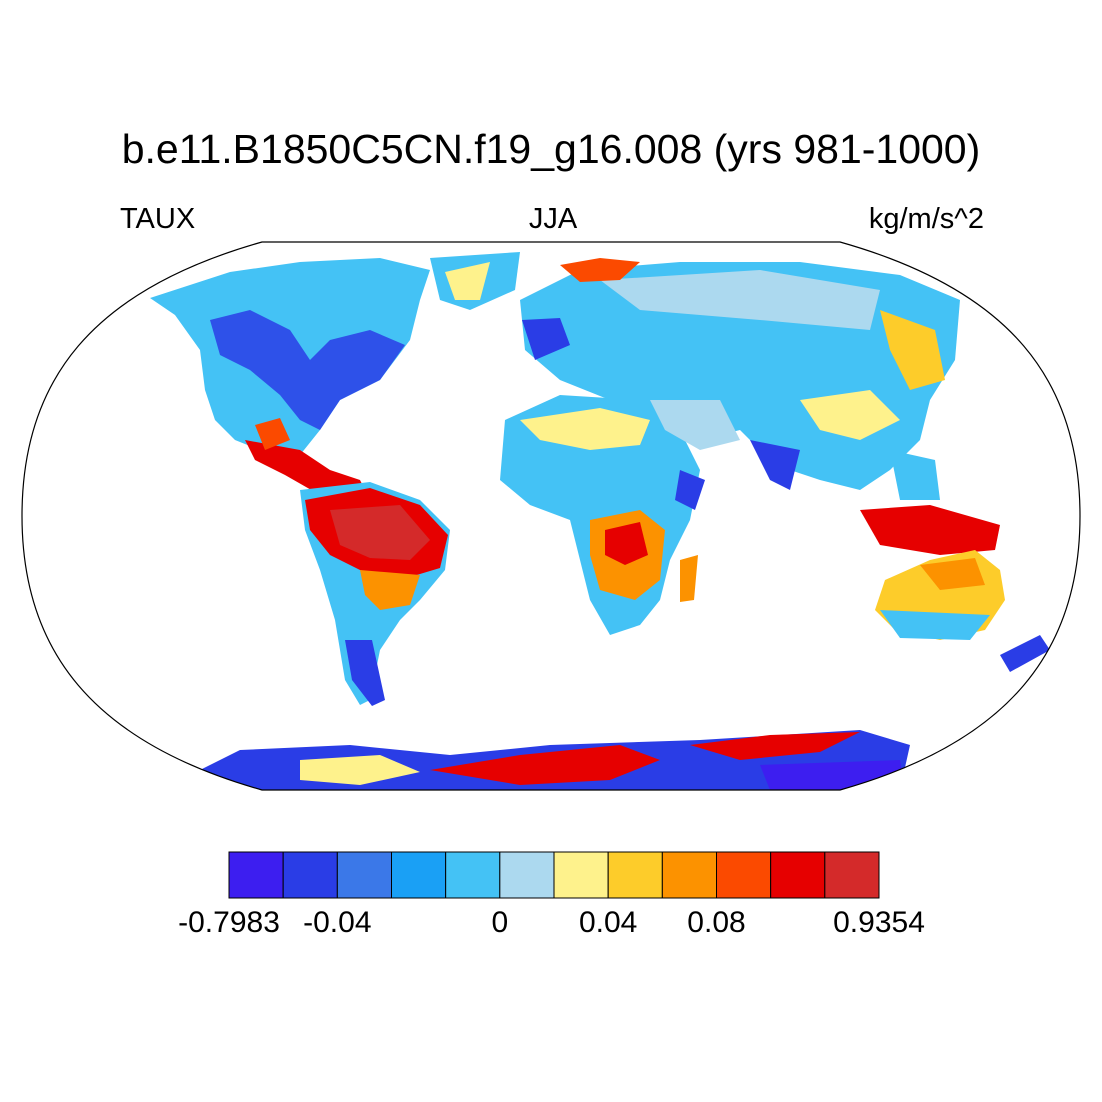 This screenshot has width=1102, height=1102. Describe the element at coordinates (915, 475) in the screenshot. I see `seasia-blue` at that location.